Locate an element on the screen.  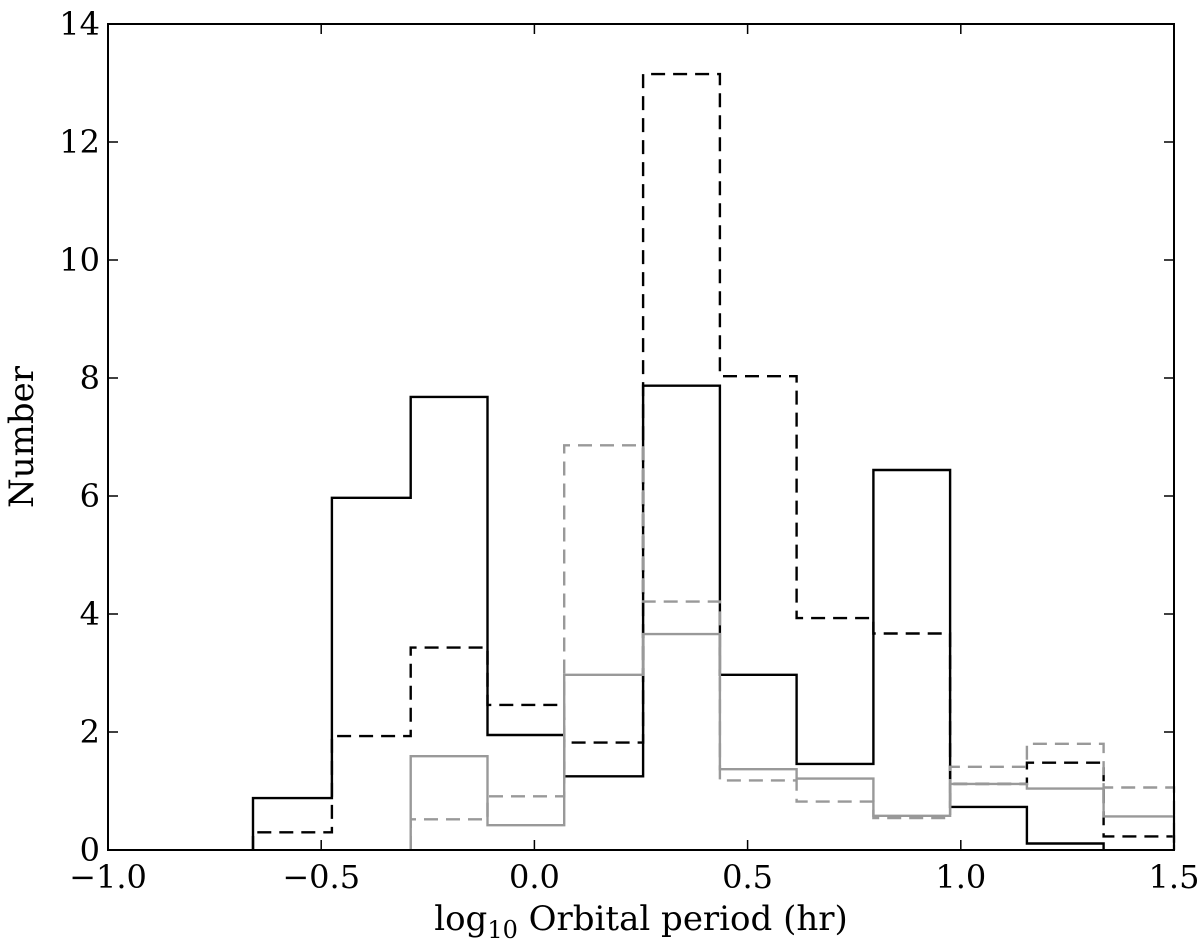
x-tick-label: 0.0 is located at coordinates (534, 877).